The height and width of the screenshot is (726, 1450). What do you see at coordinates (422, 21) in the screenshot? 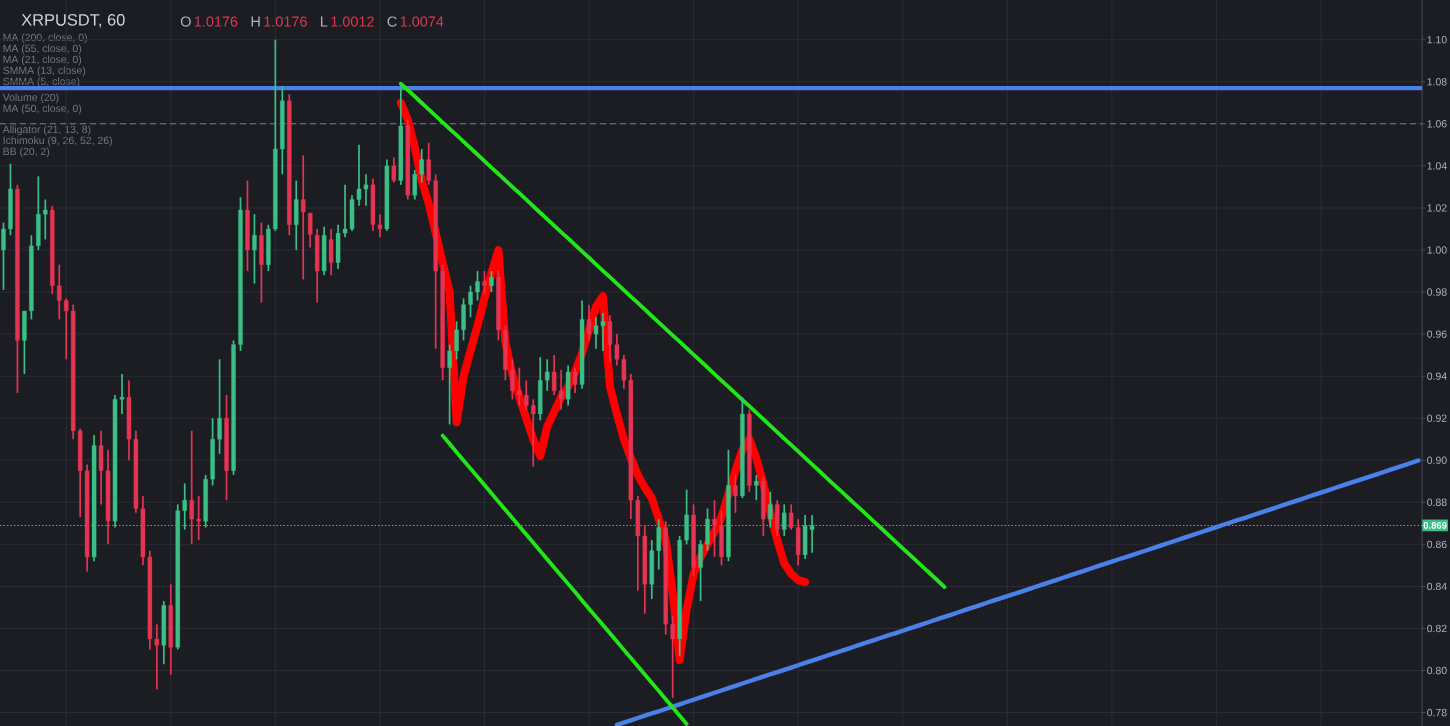
I see `annotation: 1.0074` at bounding box center [422, 21].